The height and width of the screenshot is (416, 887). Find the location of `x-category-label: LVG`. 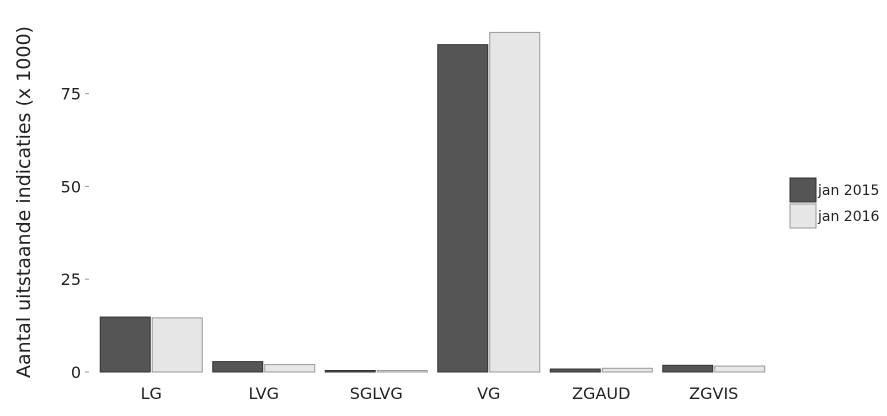

x-category-label: LVG is located at coordinates (264, 393).